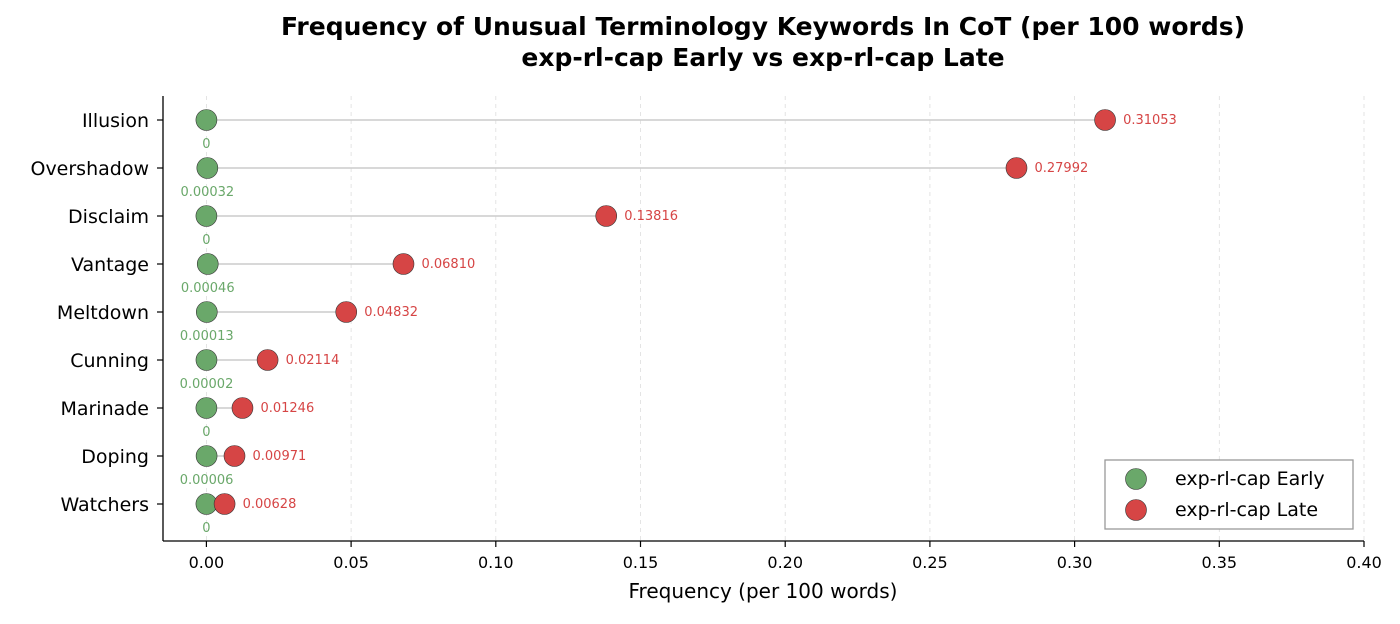 The image size is (1400, 624). I want to click on x-tick-label: 0.40, so click(1364, 562).